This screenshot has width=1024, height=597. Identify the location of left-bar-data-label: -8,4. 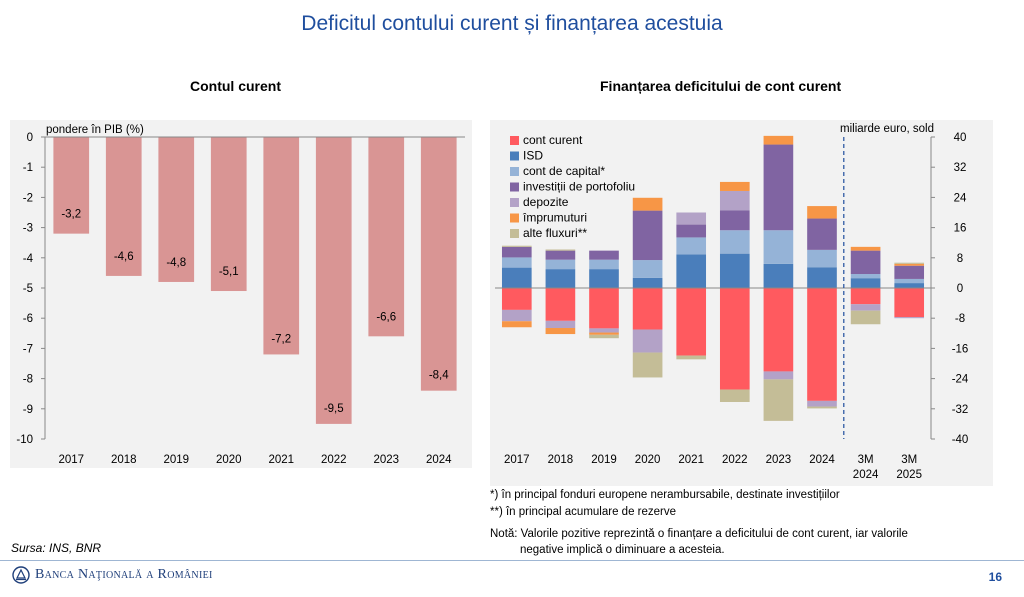
(439, 376).